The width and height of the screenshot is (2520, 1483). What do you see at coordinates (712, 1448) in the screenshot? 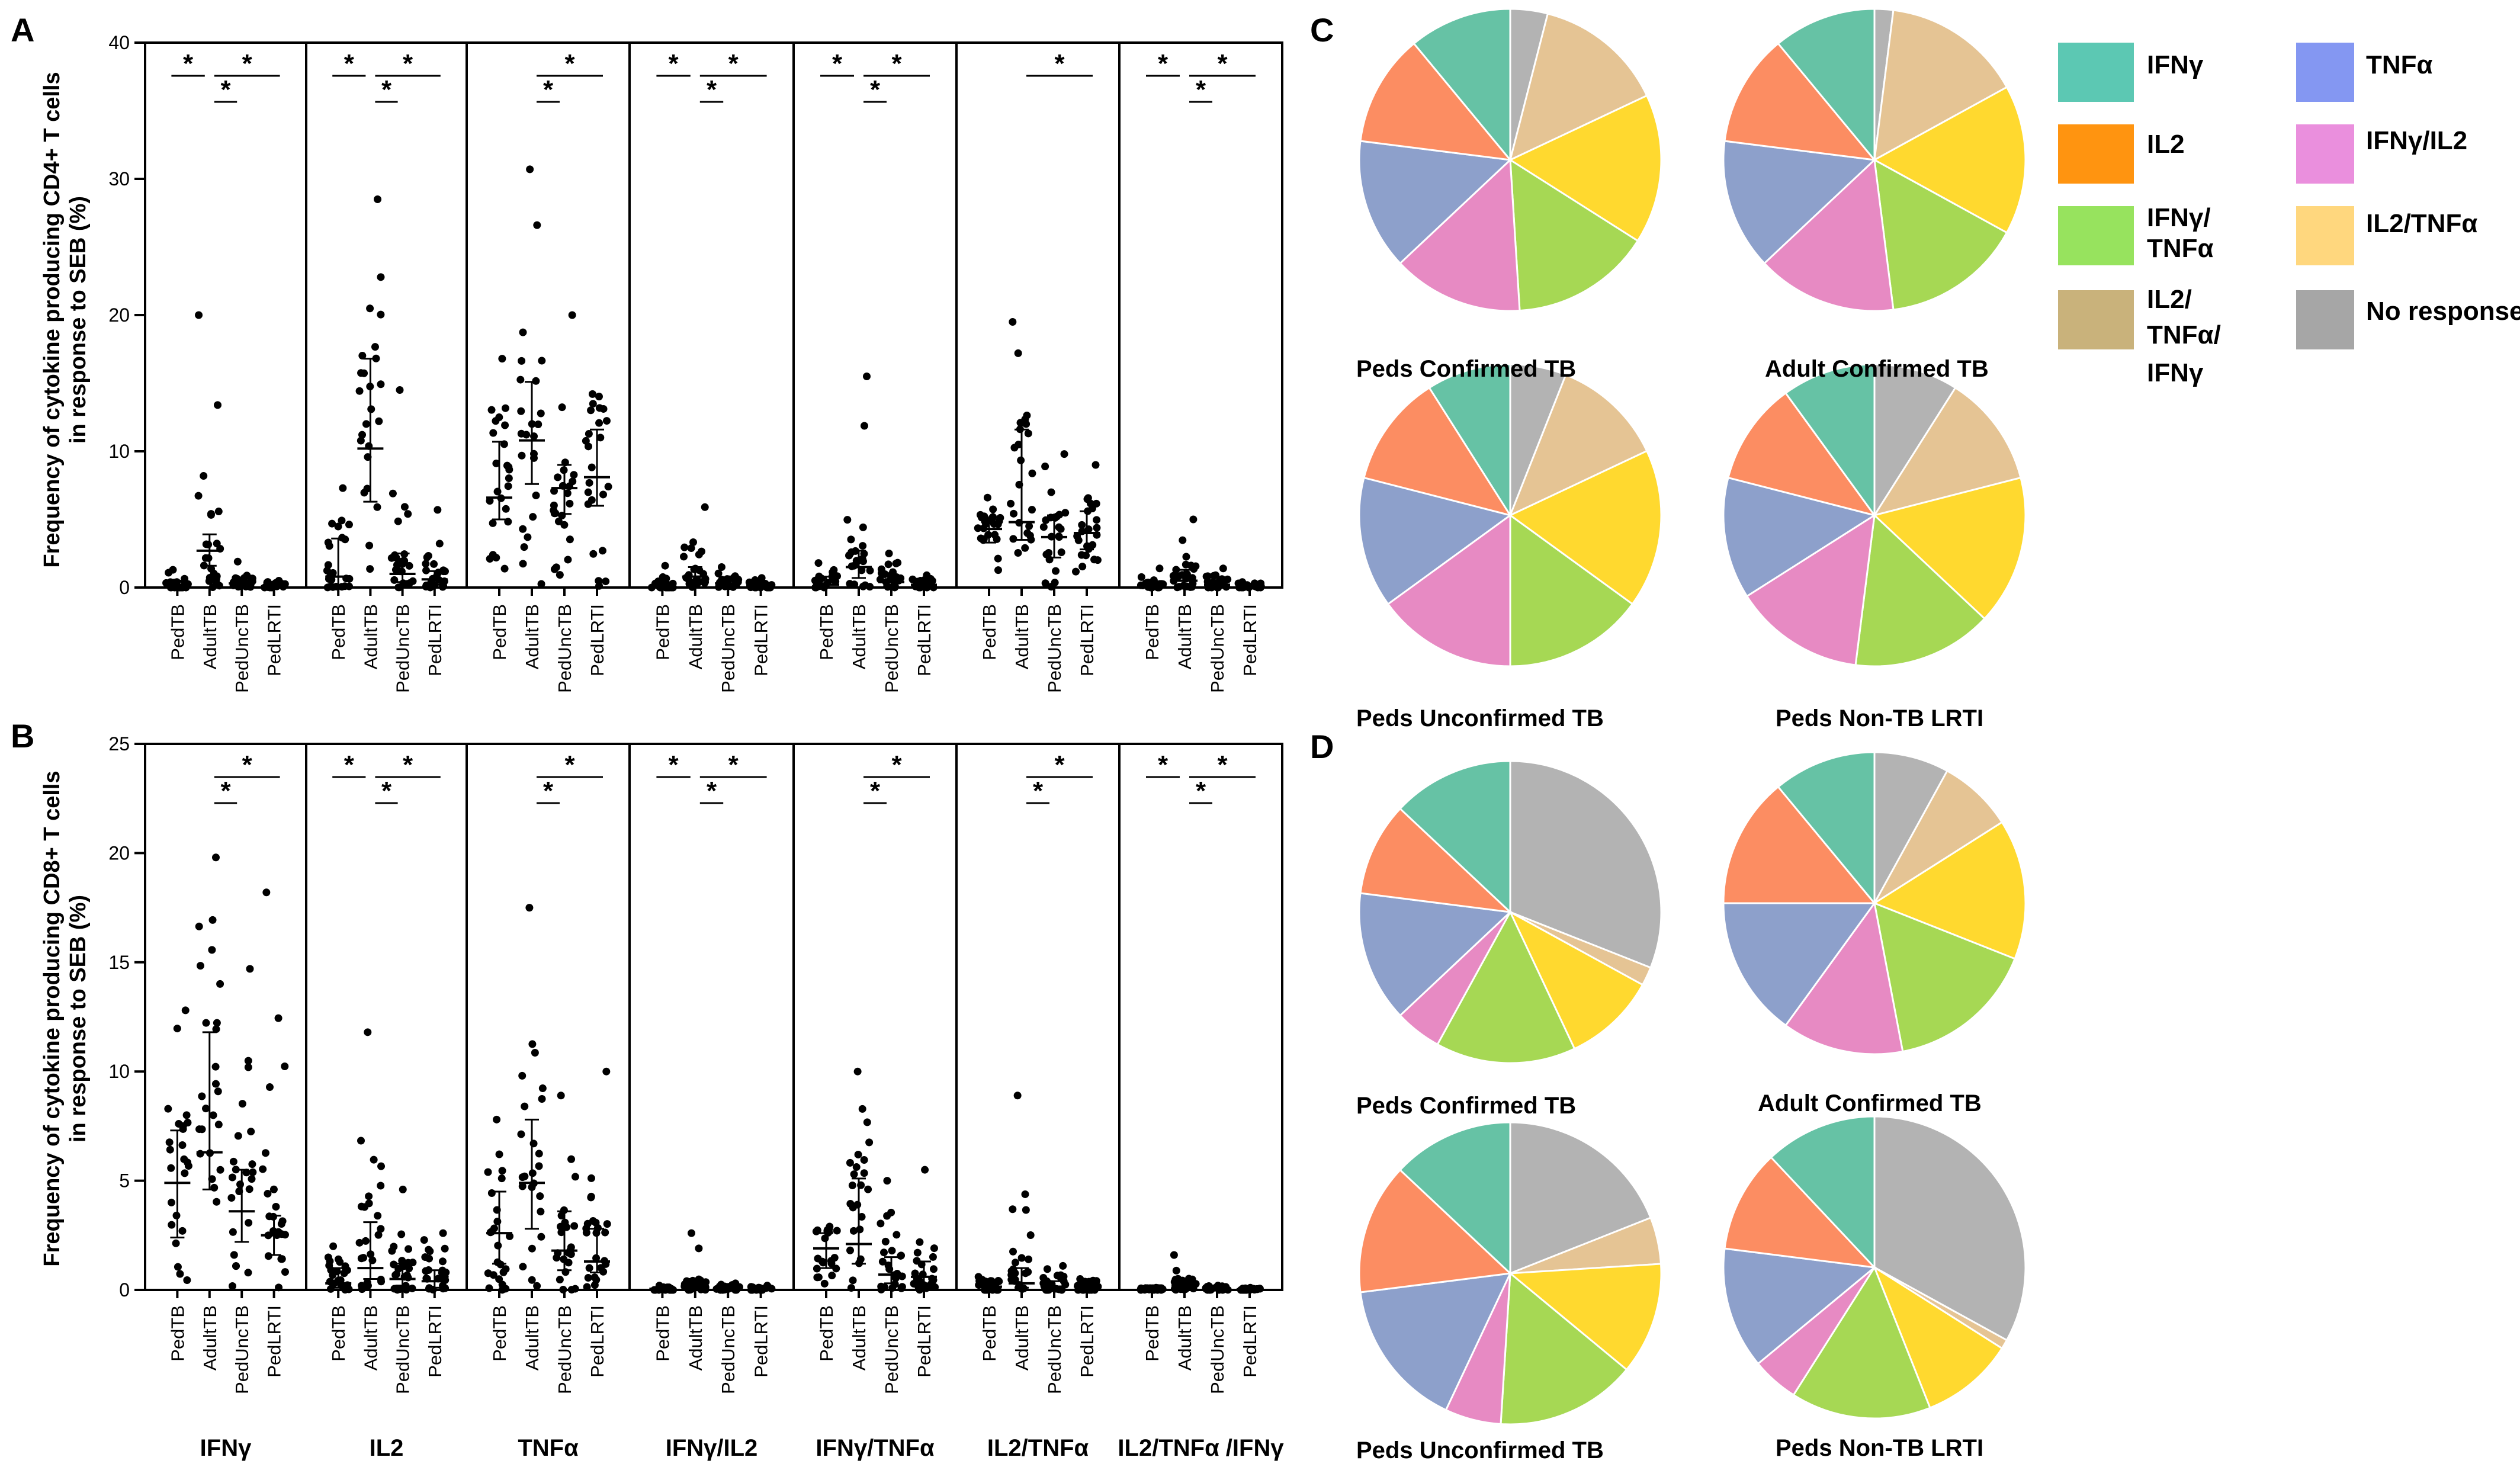
I see `cytokine-label: IFNγ/IL2` at bounding box center [712, 1448].